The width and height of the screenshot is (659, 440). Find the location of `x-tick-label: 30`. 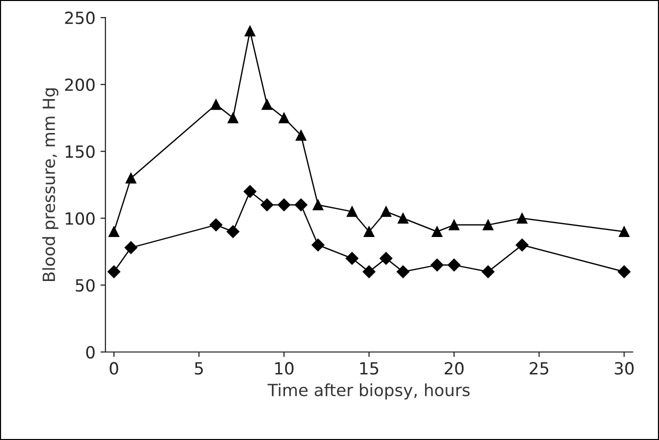

x-tick-label: 30 is located at coordinates (624, 368).